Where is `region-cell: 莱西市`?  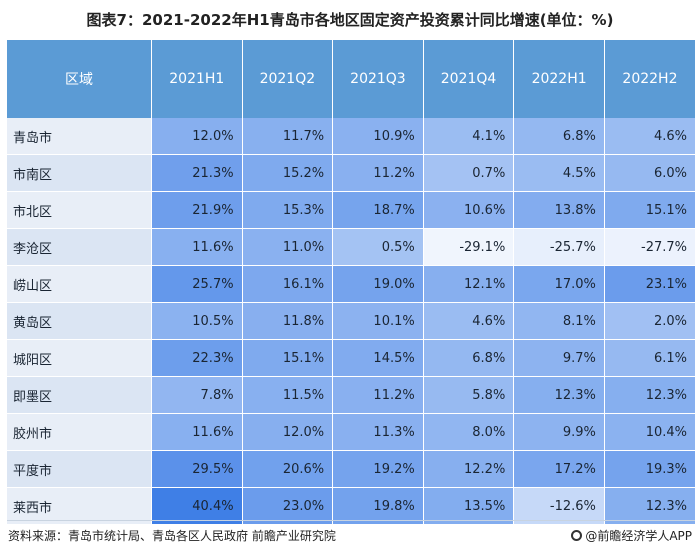
region-cell: 莱西市 is located at coordinates (79, 506).